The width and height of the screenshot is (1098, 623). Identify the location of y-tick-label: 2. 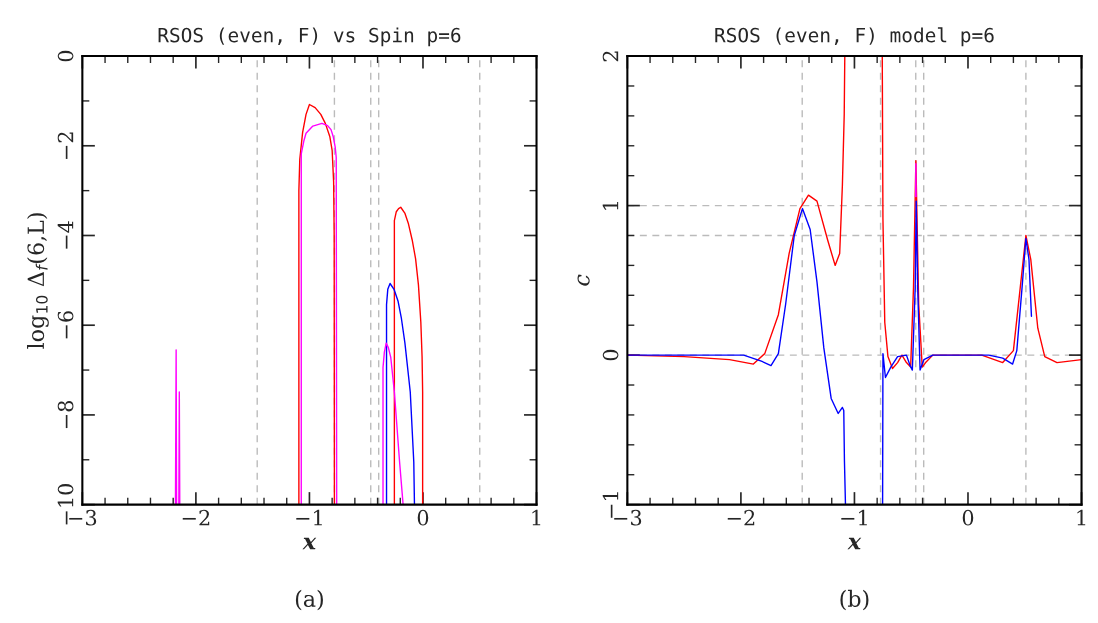
(610, 56).